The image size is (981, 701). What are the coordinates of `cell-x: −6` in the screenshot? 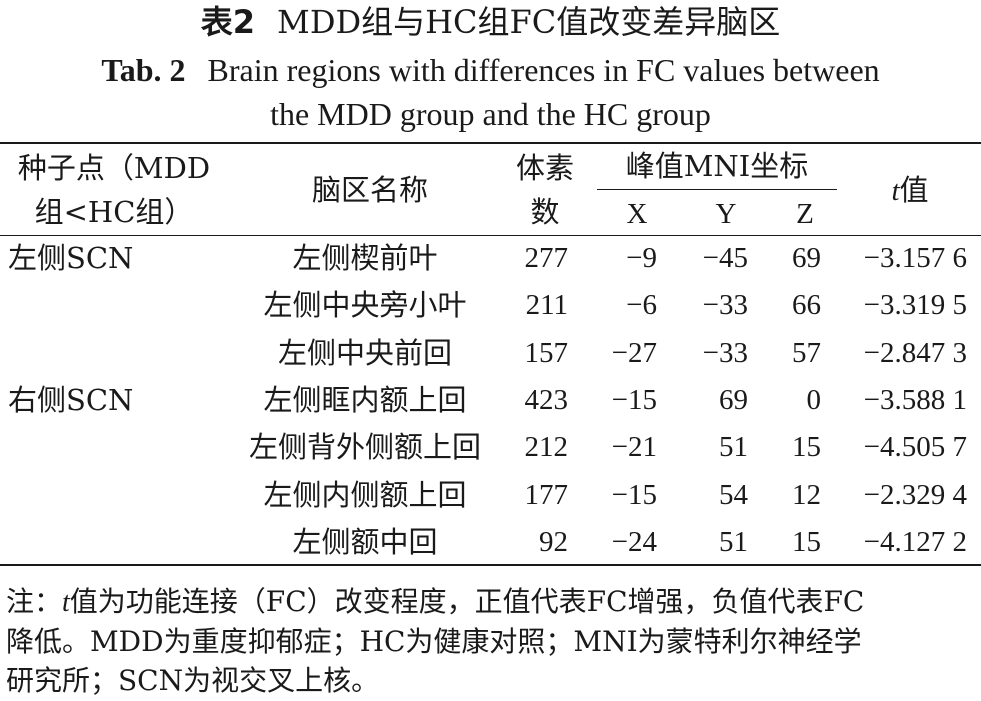 It's located at (641, 305).